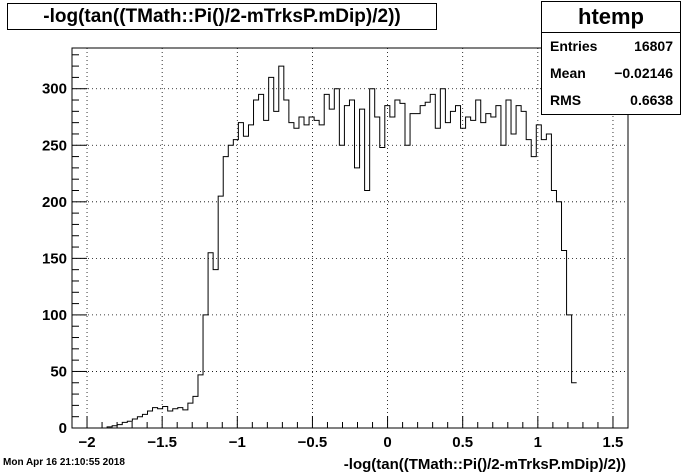 The height and width of the screenshot is (474, 696). What do you see at coordinates (63, 428) in the screenshot?
I see `y-tick-label: 0` at bounding box center [63, 428].